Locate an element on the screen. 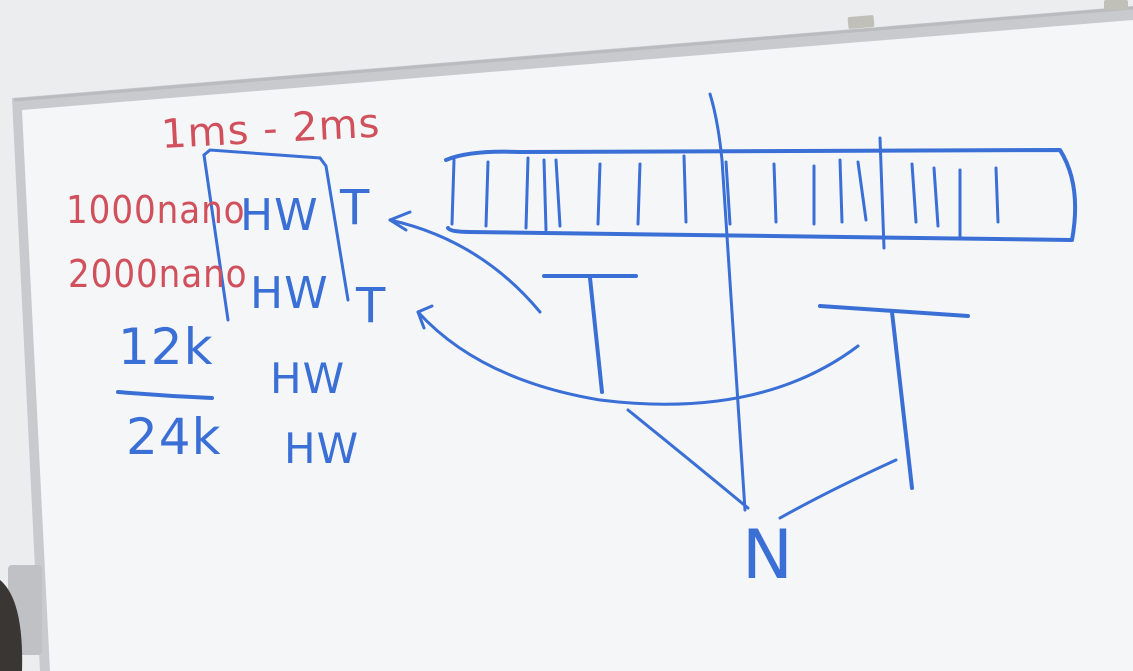  diagram-t1-stem is located at coordinates (596, 335).